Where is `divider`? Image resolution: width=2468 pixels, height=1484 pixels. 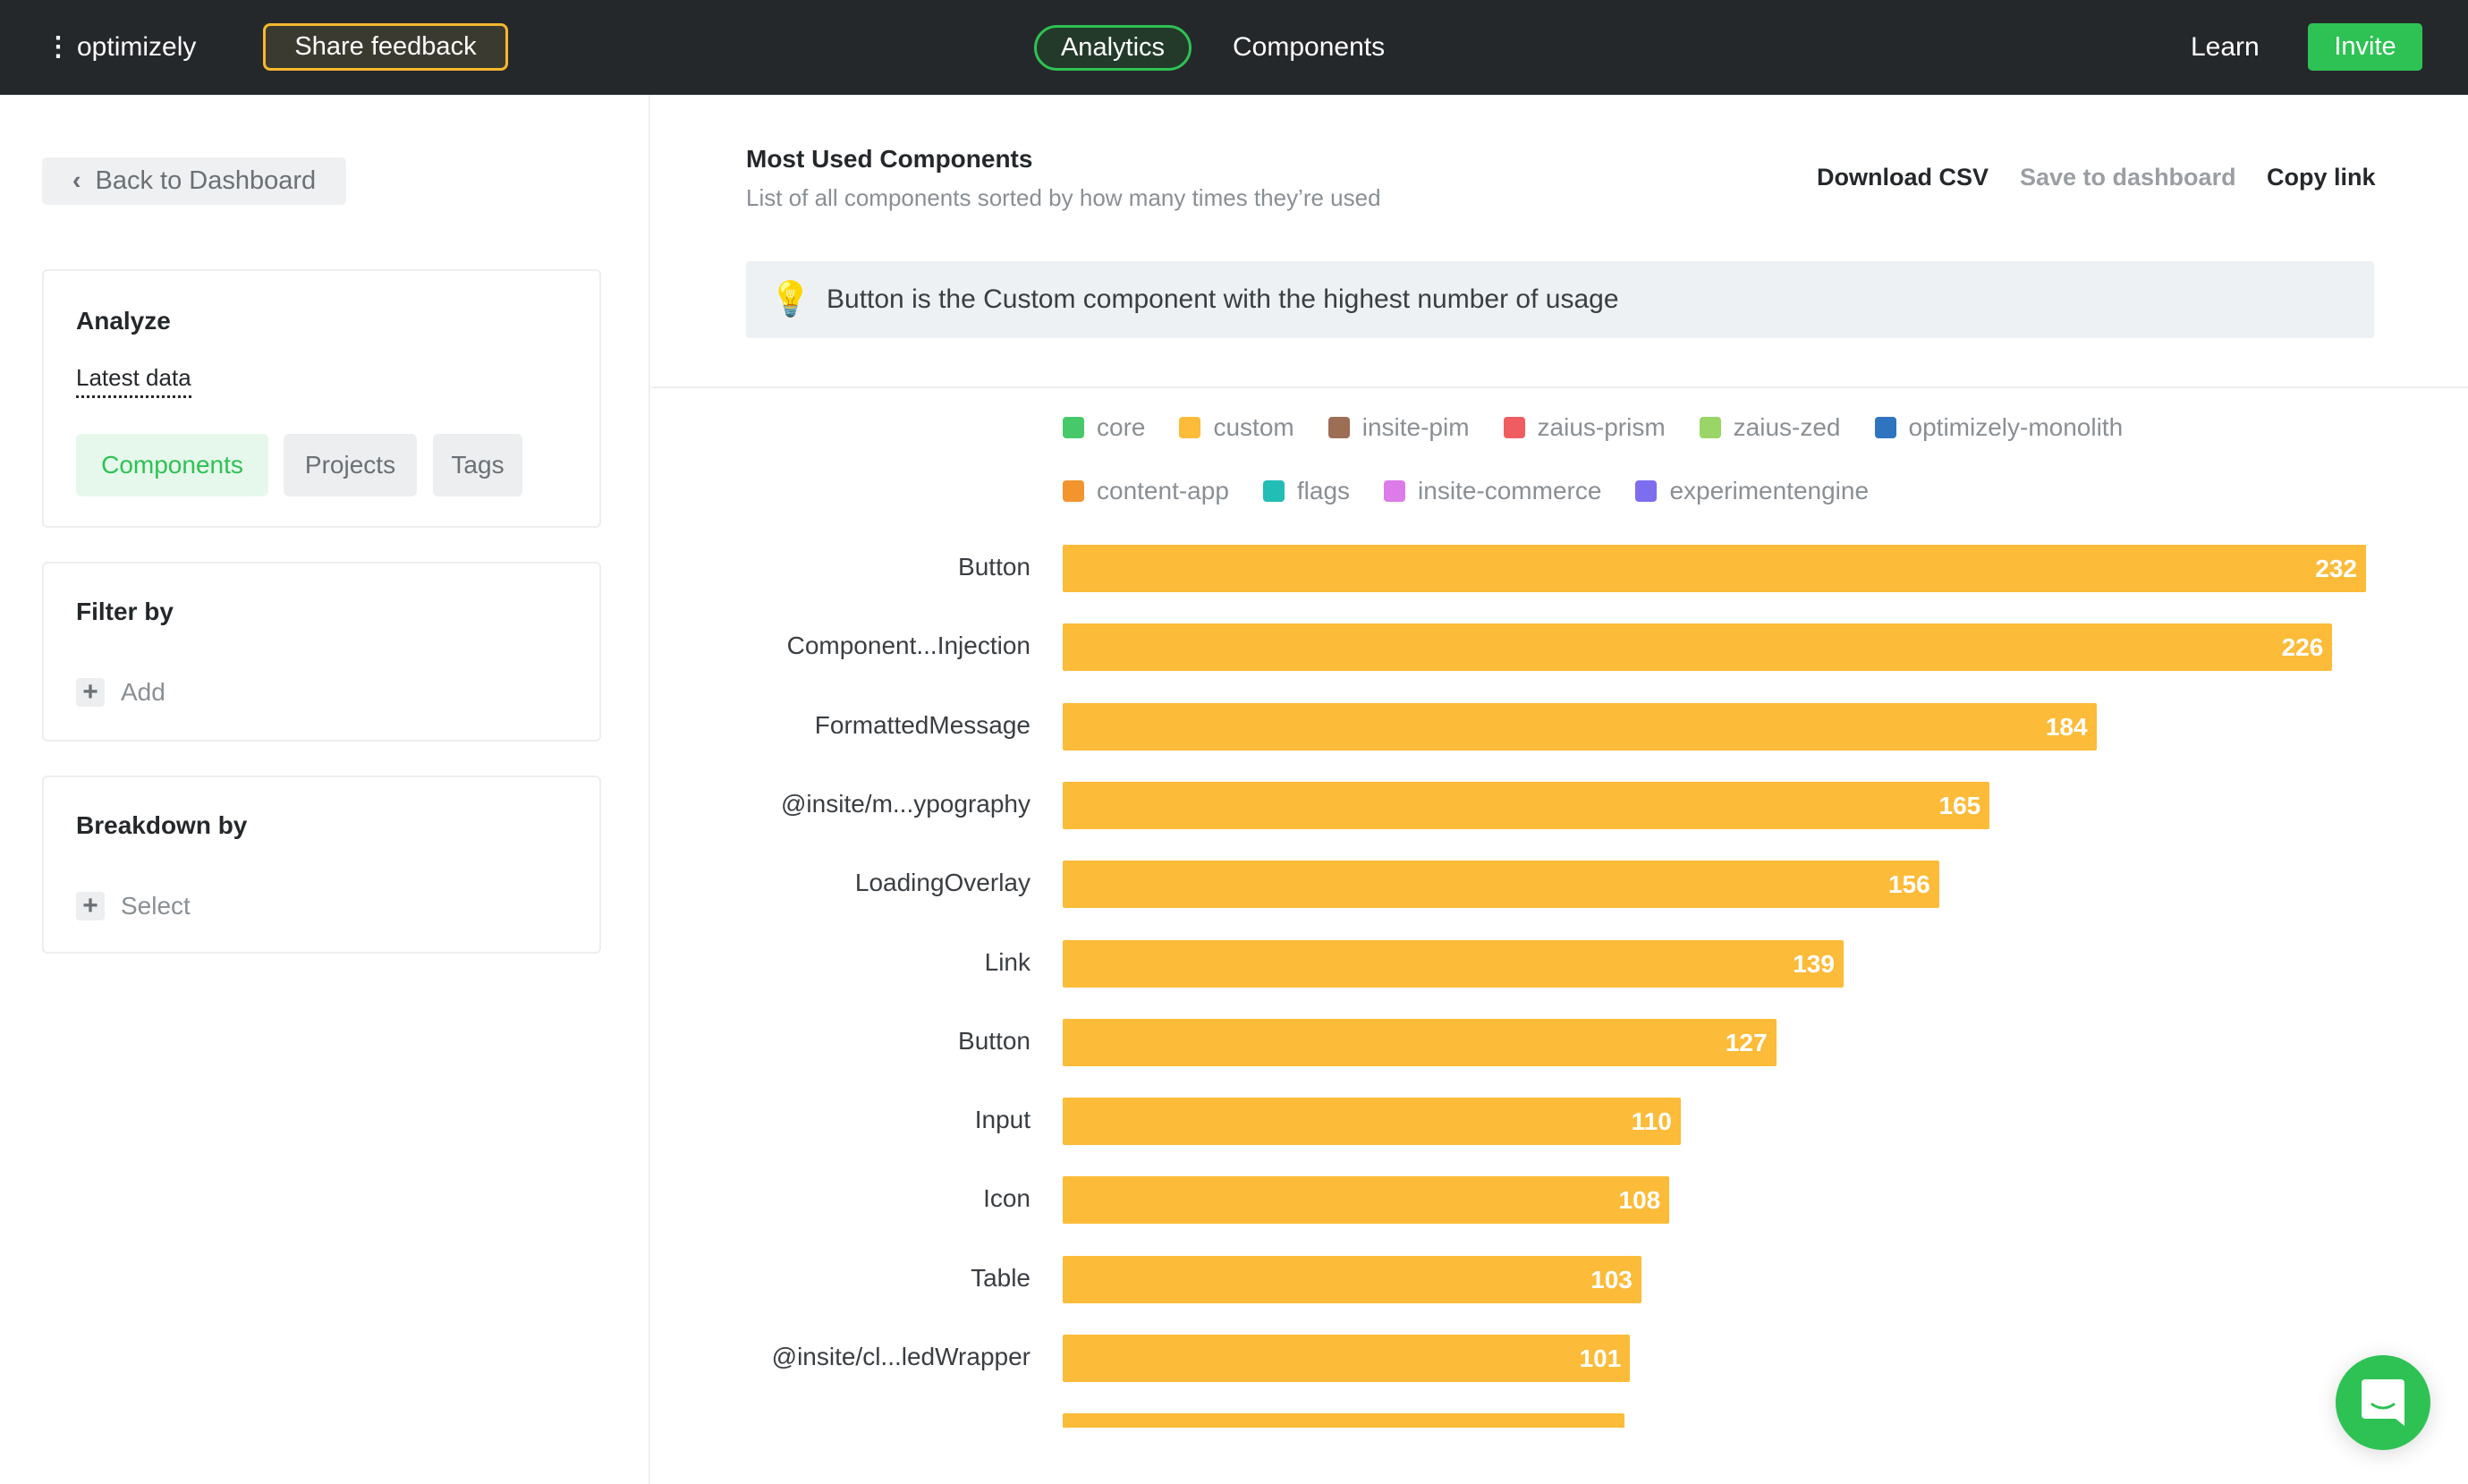 divider is located at coordinates (1560, 387).